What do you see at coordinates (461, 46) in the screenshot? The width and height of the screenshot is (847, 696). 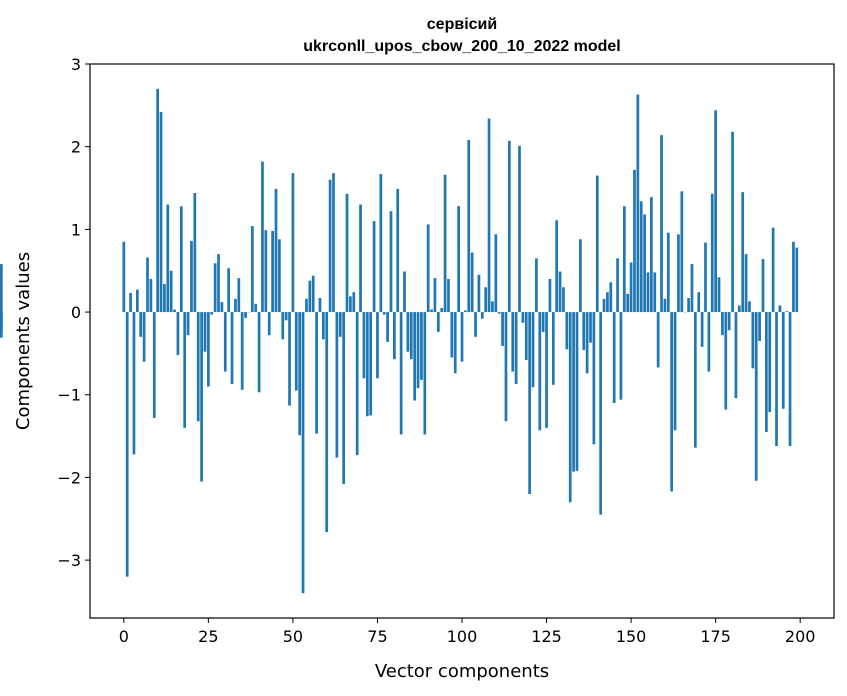 I see `chart-subtitle: ukrconll_upos_cbow_200_10_2022 model` at bounding box center [461, 46].